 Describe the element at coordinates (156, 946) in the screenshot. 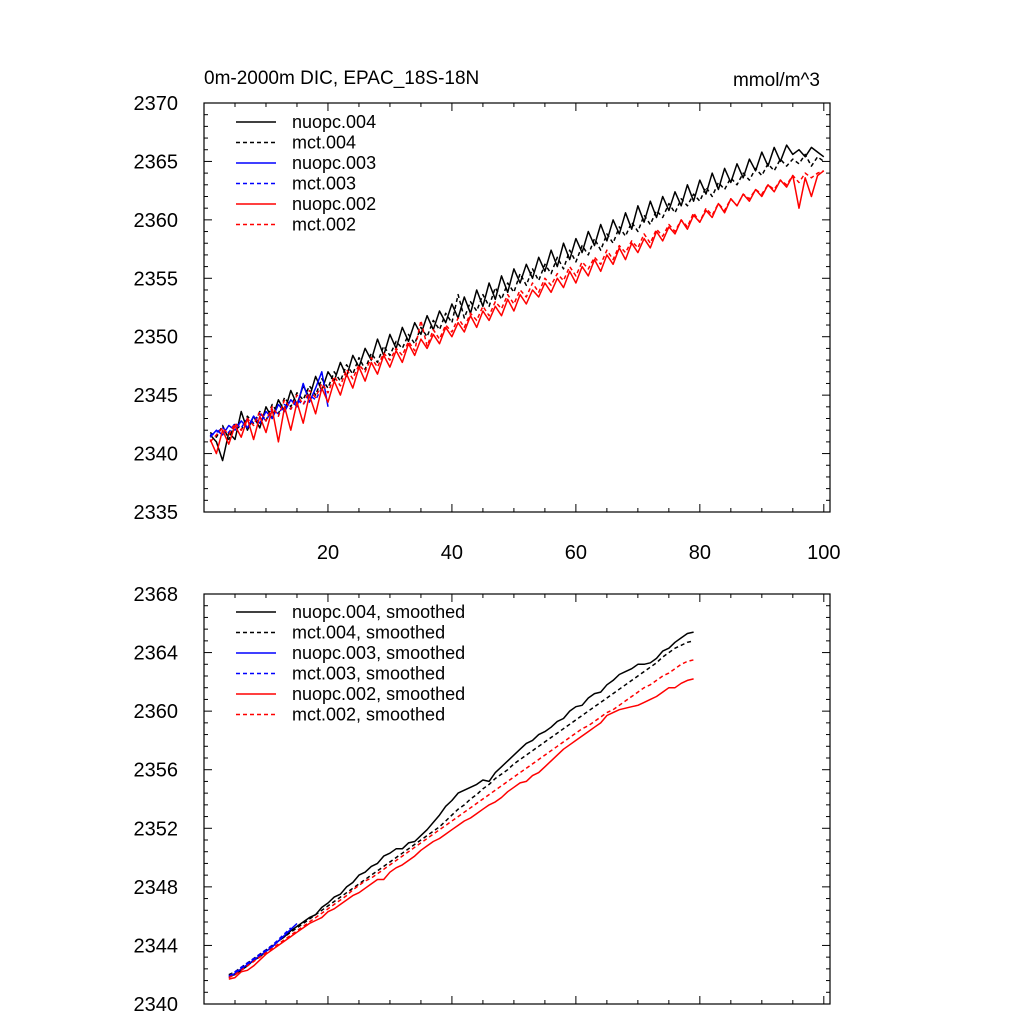

I see `y-tick-label: 2344` at that location.